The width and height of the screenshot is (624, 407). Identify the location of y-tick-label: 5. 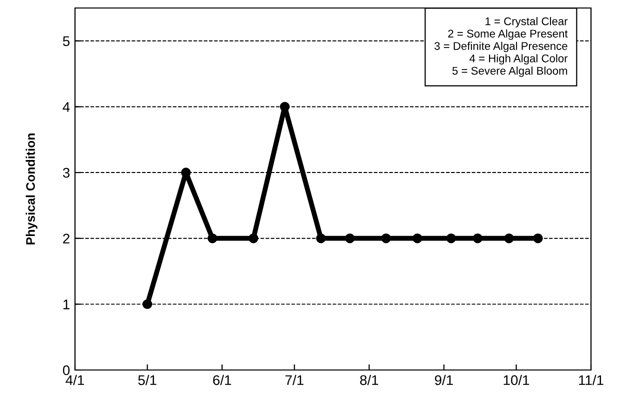
(66, 41).